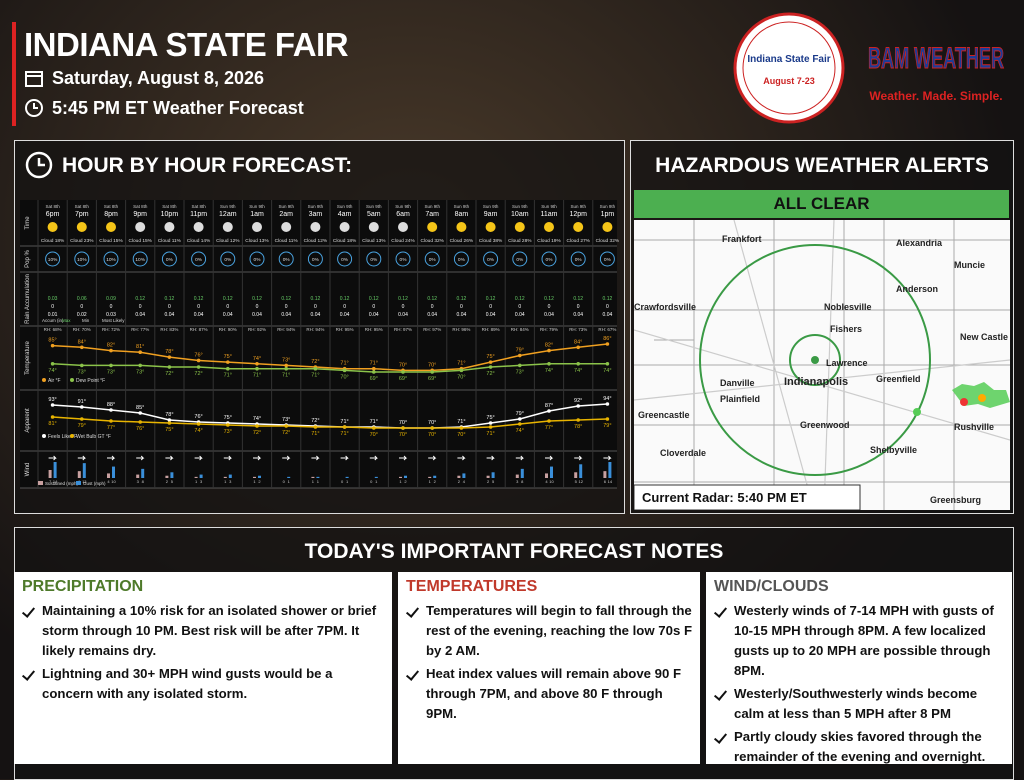 This screenshot has height=780, width=1024. What do you see at coordinates (228, 329) in the screenshot?
I see `rh: RH: 90%` at bounding box center [228, 329].